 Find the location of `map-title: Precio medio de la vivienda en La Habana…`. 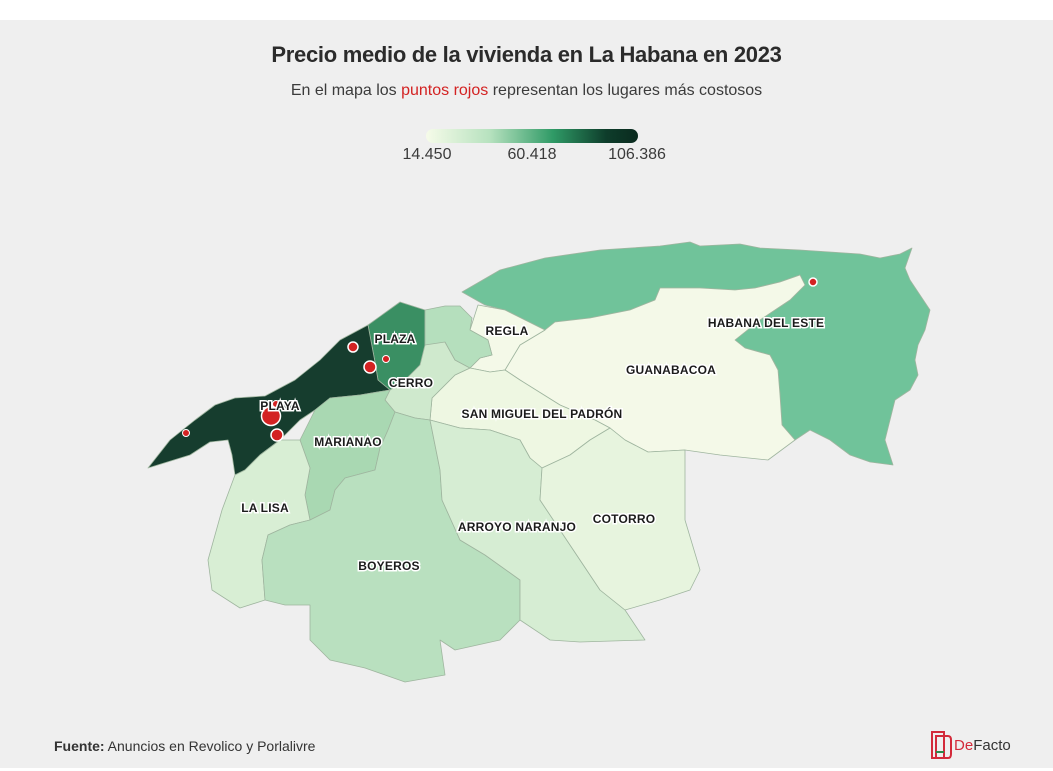

map-title: Precio medio de la vivienda en La Habana… is located at coordinates (526, 54).